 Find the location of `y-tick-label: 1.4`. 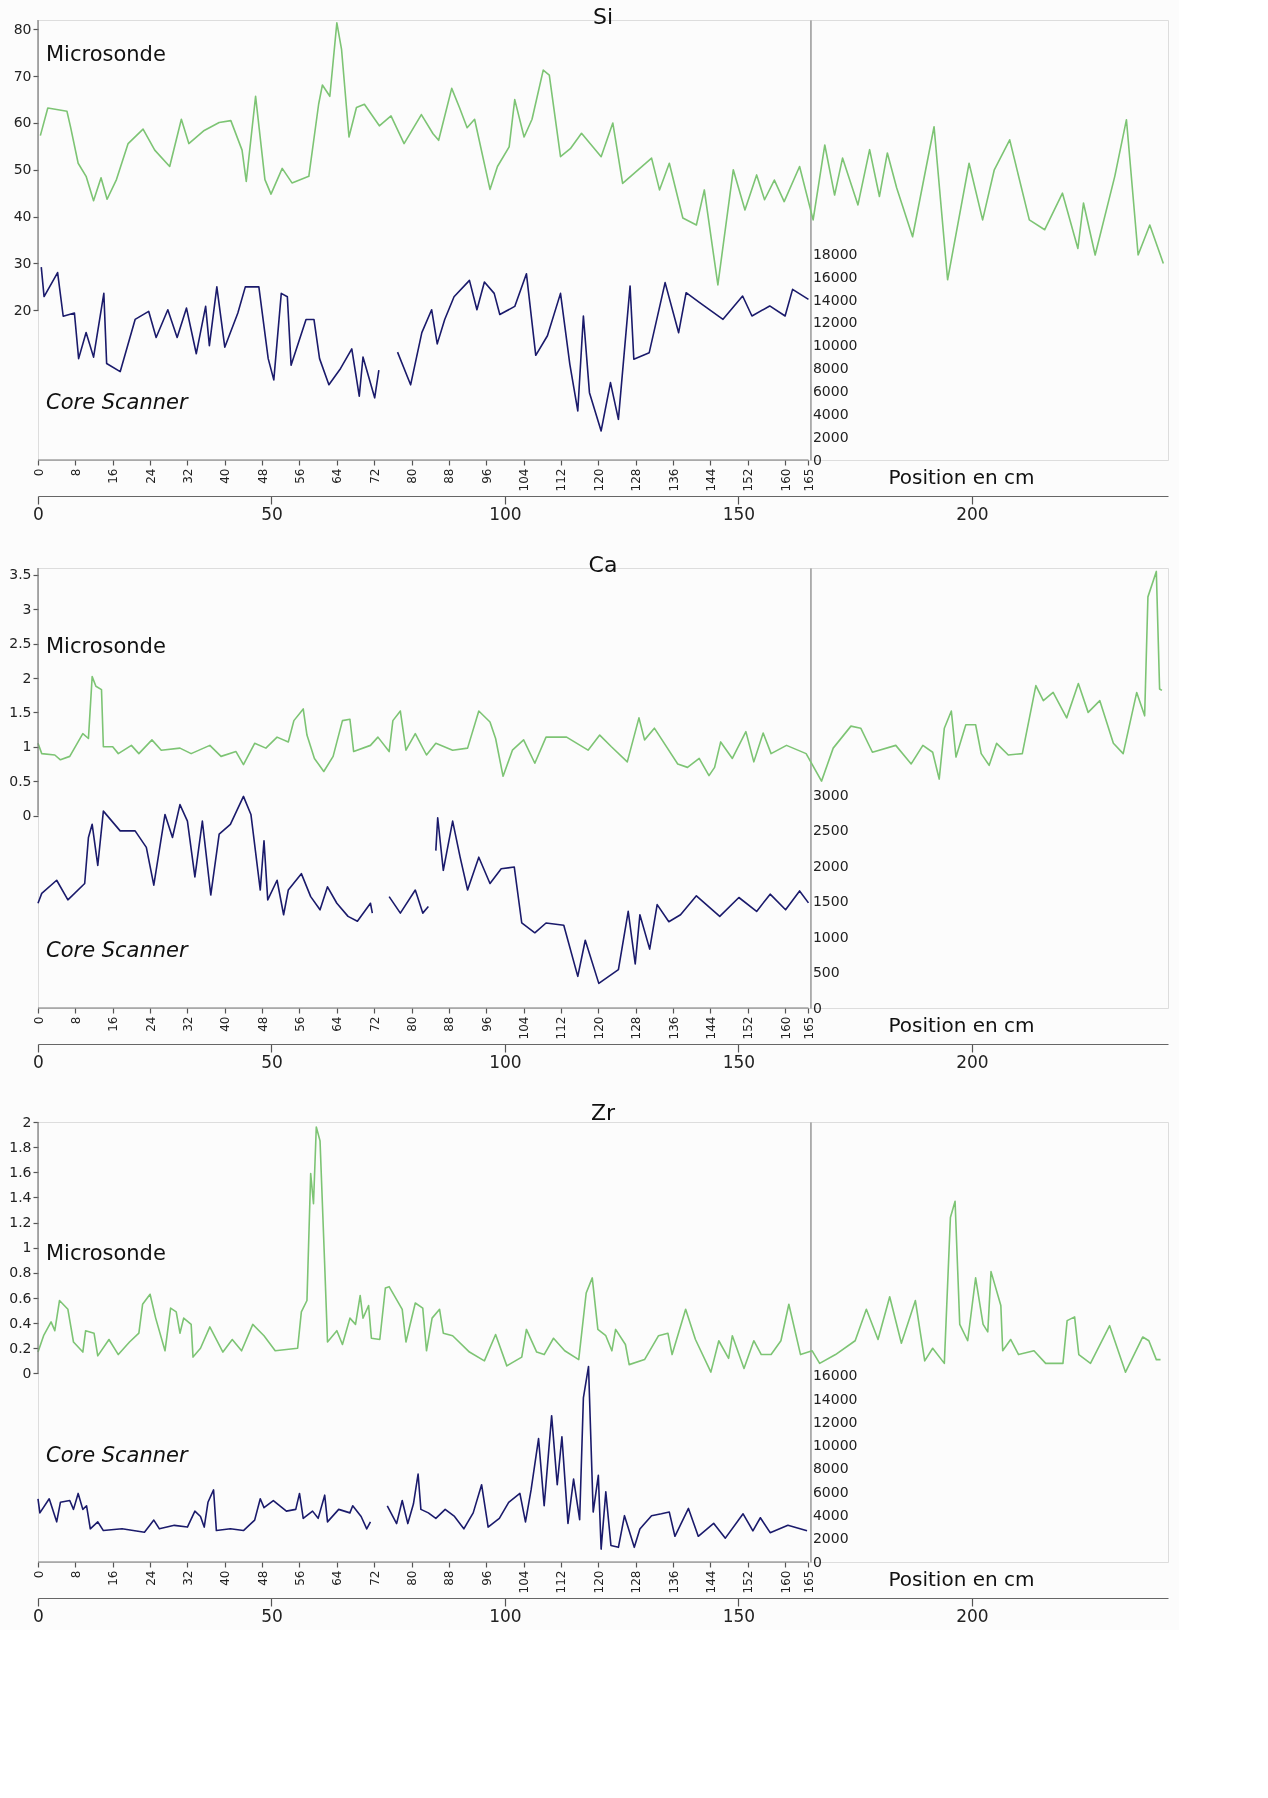

y-tick-label: 1.4 is located at coordinates (20, 1196).